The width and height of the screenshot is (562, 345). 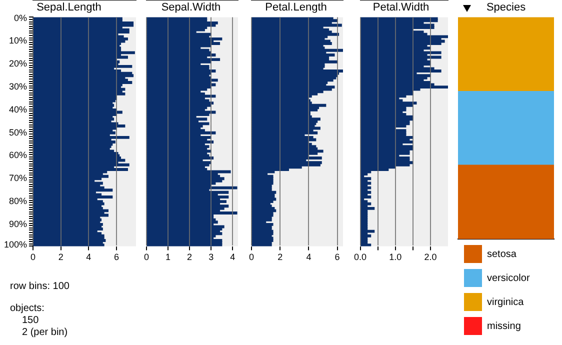 What do you see at coordinates (18, 201) in the screenshot?
I see `y-tick-label: 80%` at bounding box center [18, 201].